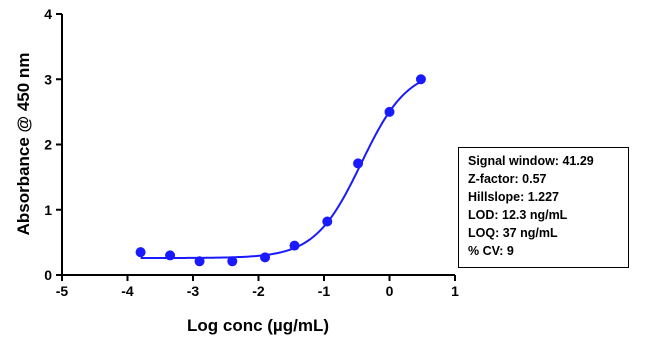  What do you see at coordinates (513, 233) in the screenshot?
I see `stat-loq: LOQ: 37 ng/mL` at bounding box center [513, 233].